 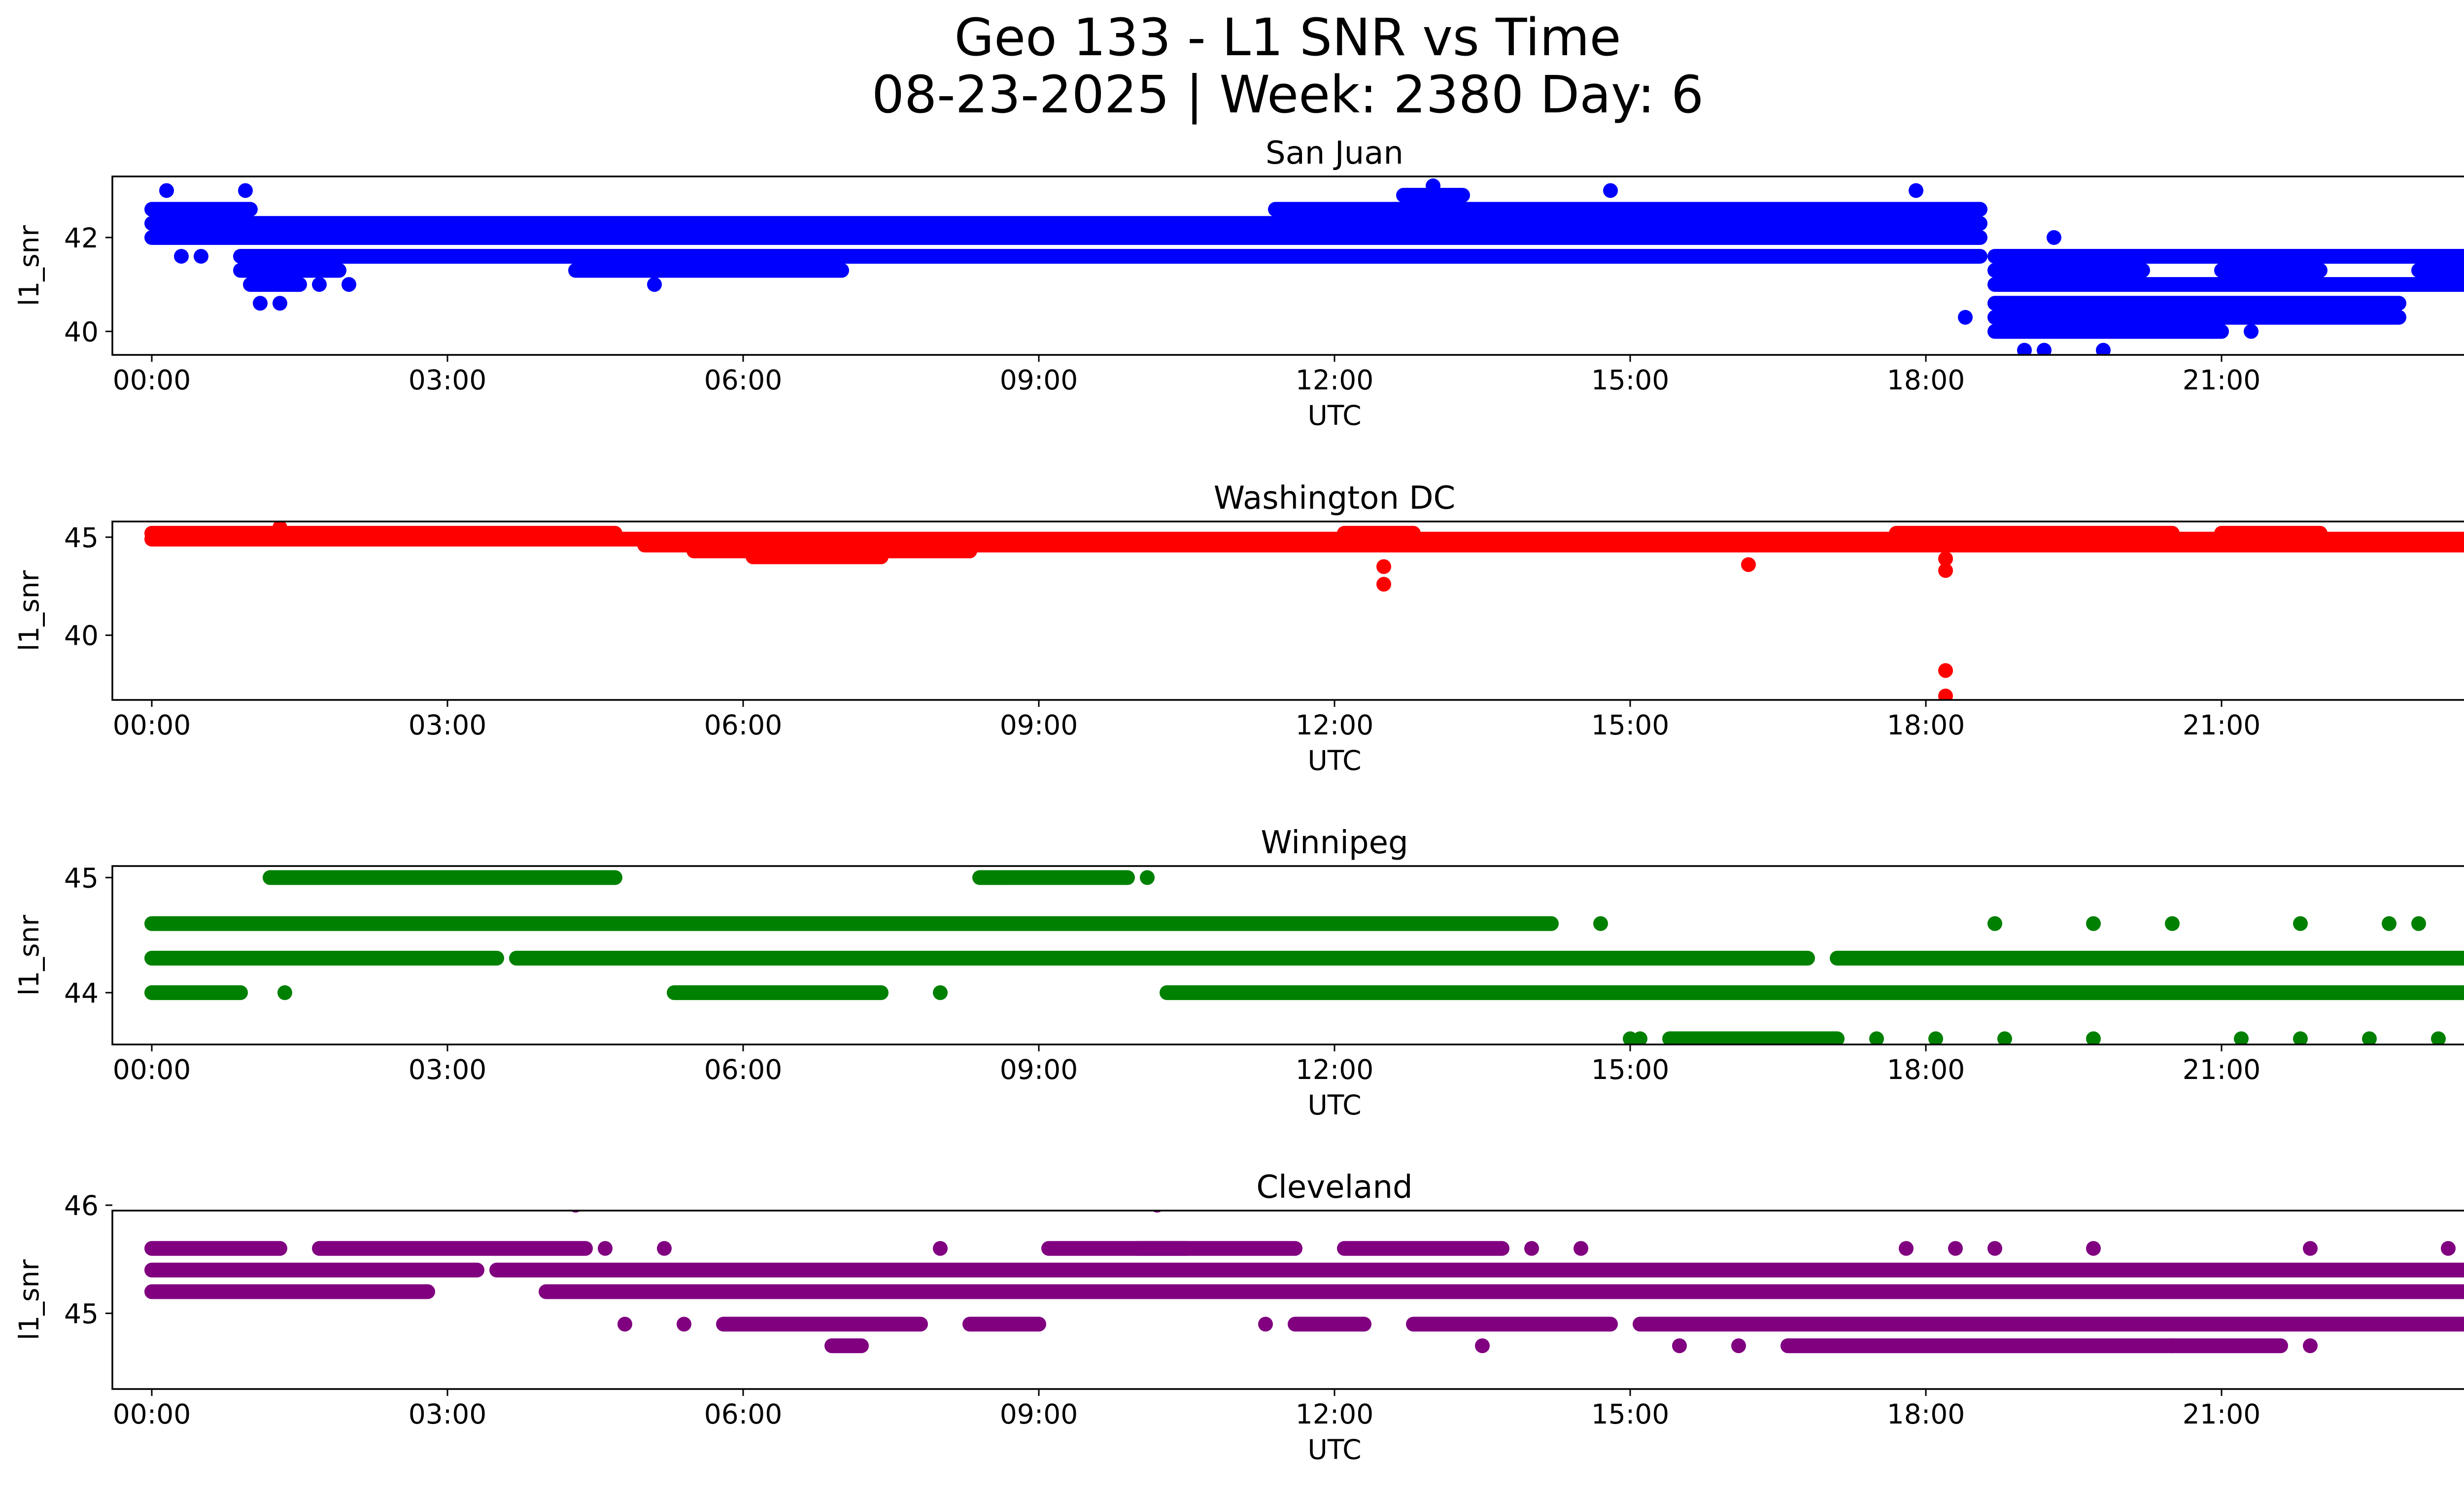 I want to click on y-tick-label: 45, so click(x=81, y=1313).